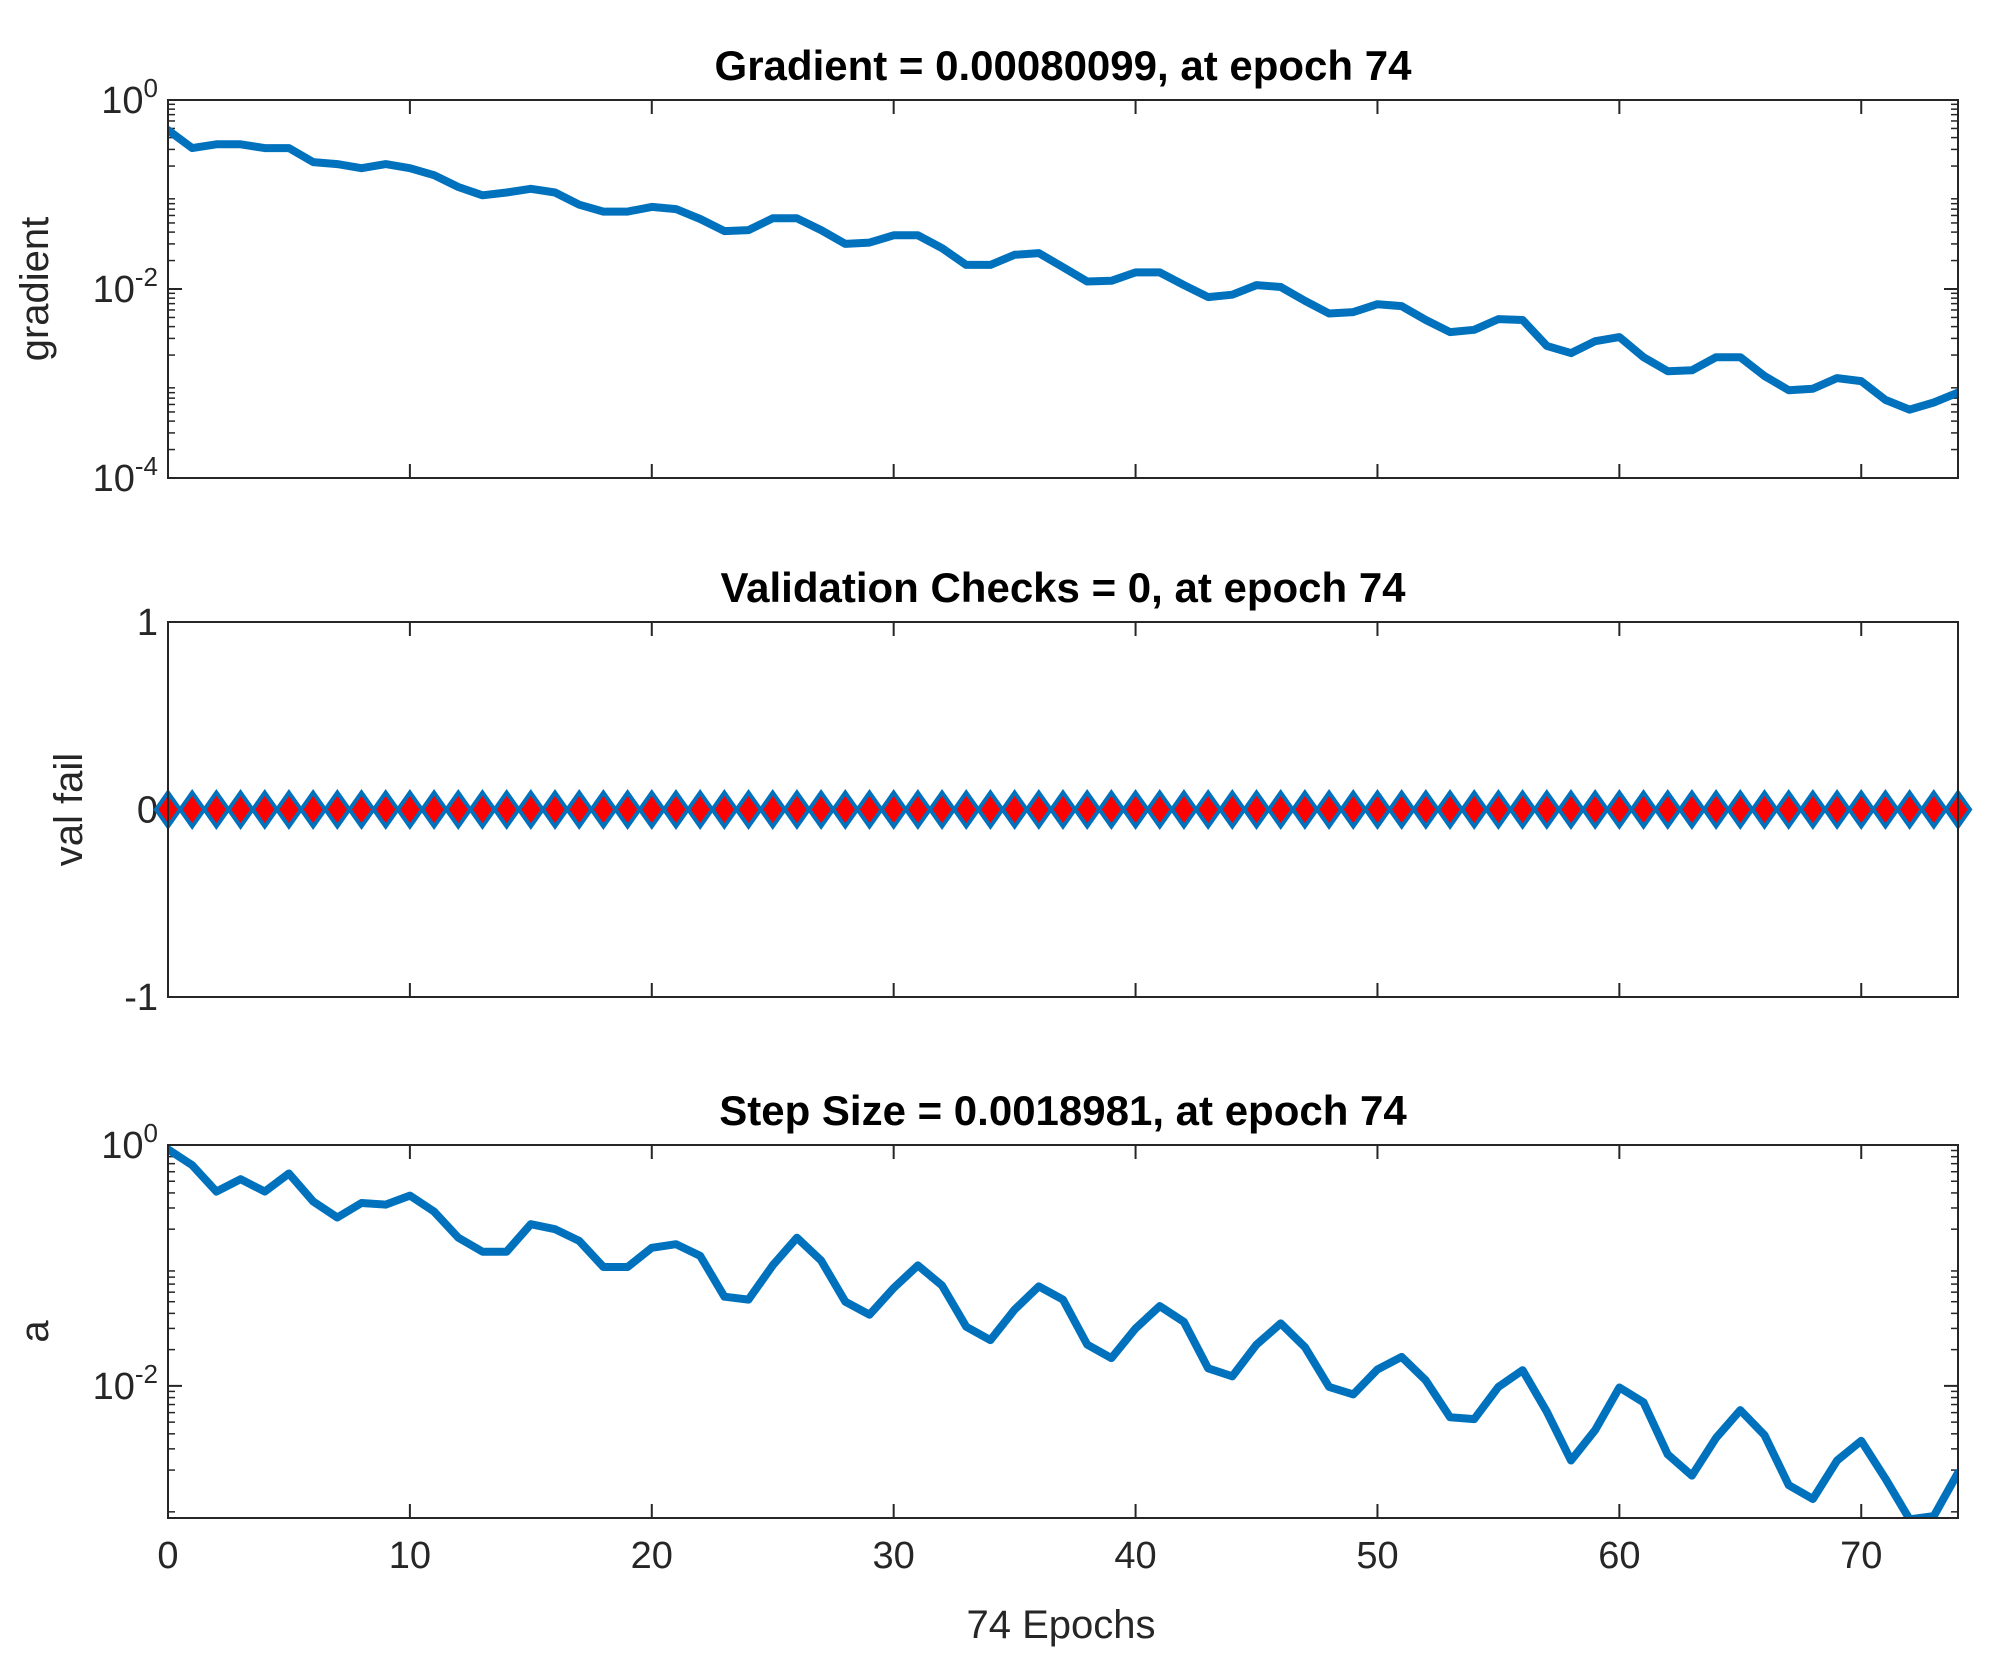 This screenshot has height=1676, width=1995. Describe the element at coordinates (35, 289) in the screenshot. I see `y-axis-label: gradient` at that location.